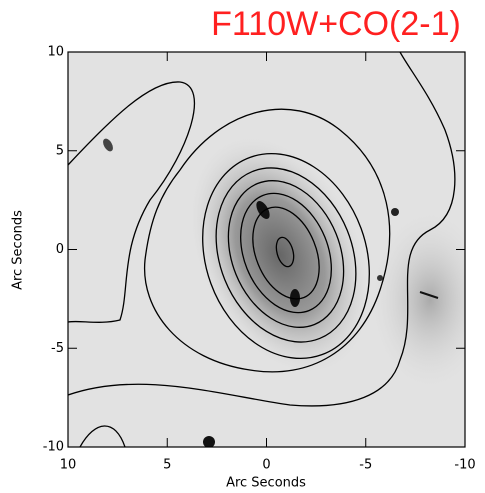  Describe the element at coordinates (336, 24) in the screenshot. I see `chart-title: F110W+CO(2-1)` at that location.